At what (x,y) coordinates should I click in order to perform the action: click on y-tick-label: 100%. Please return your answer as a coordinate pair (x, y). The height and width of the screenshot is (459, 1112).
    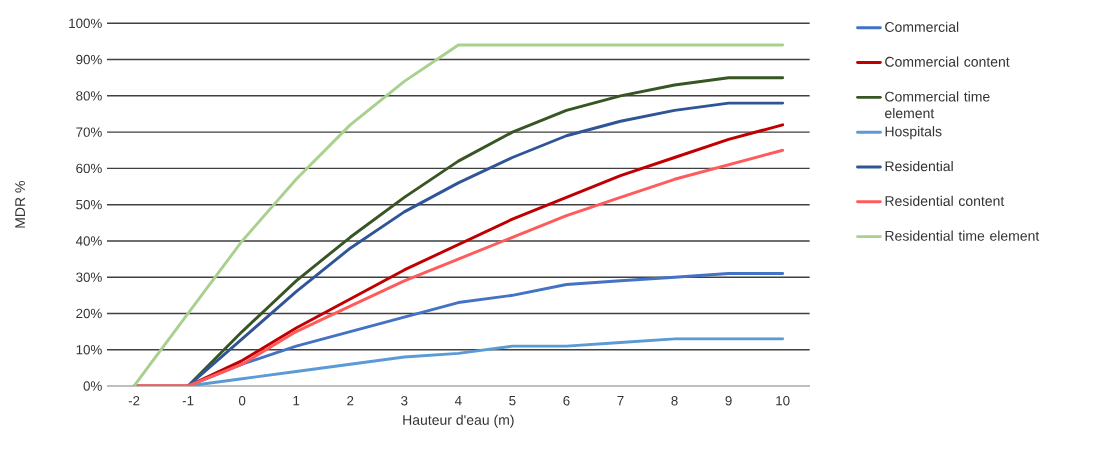
    Looking at the image, I should click on (85, 23).